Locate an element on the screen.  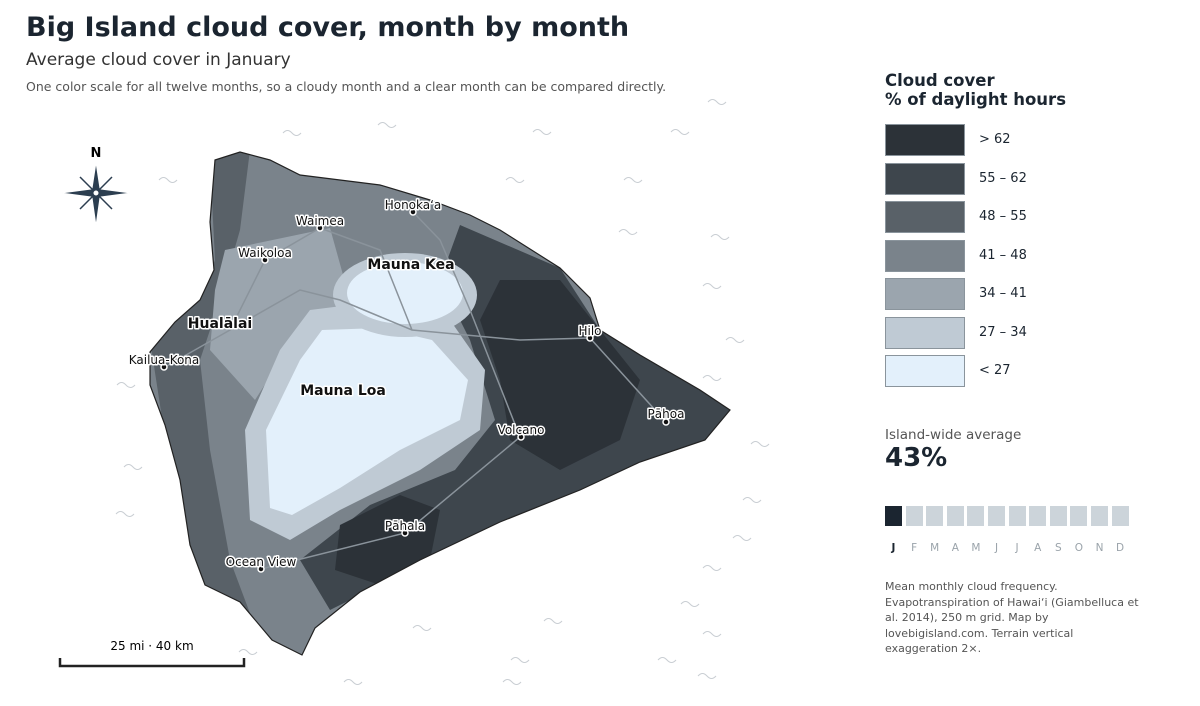
legend-label: 55 – 62 is located at coordinates (1003, 178).